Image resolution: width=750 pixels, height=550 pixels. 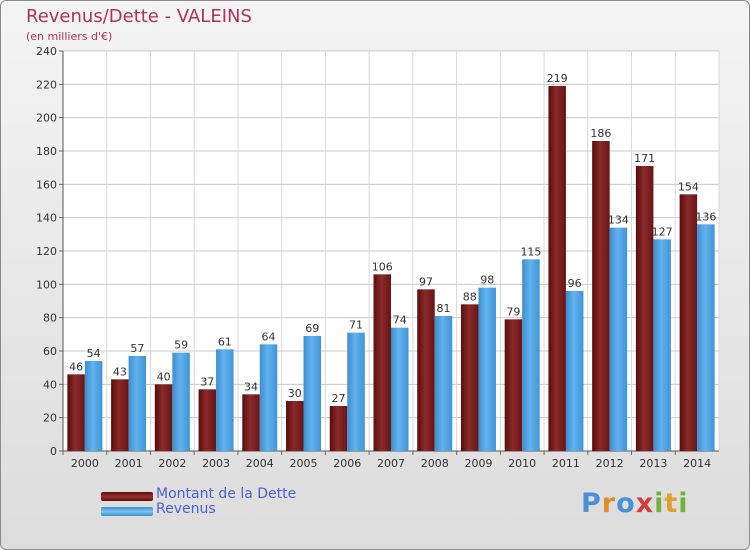 I want to click on data-label-debt-2011: 219, so click(x=557, y=78).